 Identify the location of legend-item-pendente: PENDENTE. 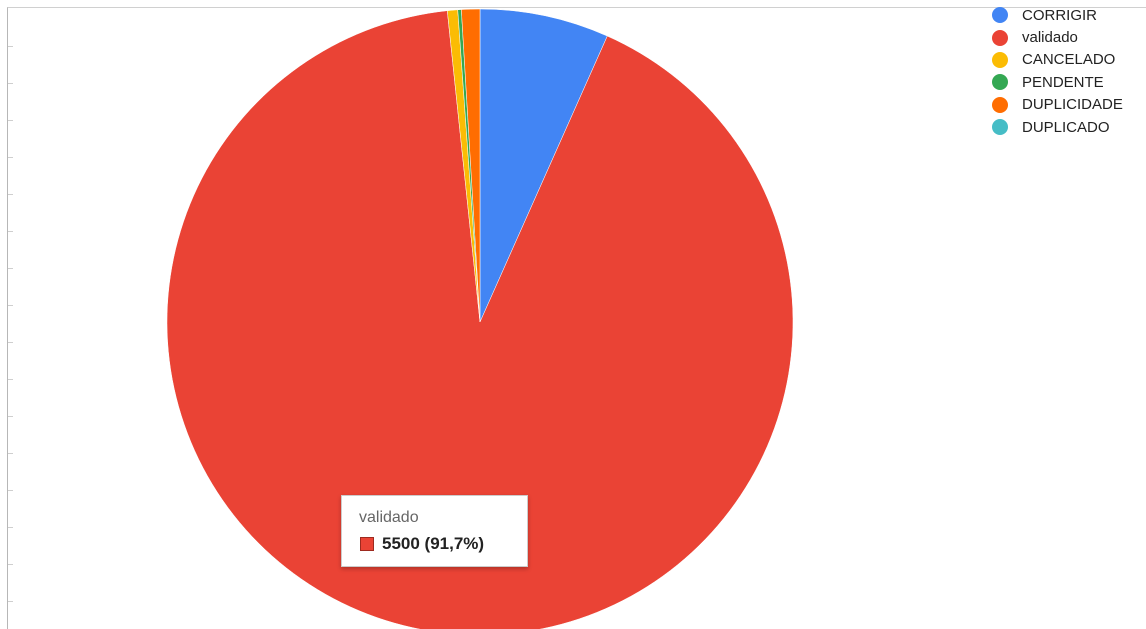
(1057, 82).